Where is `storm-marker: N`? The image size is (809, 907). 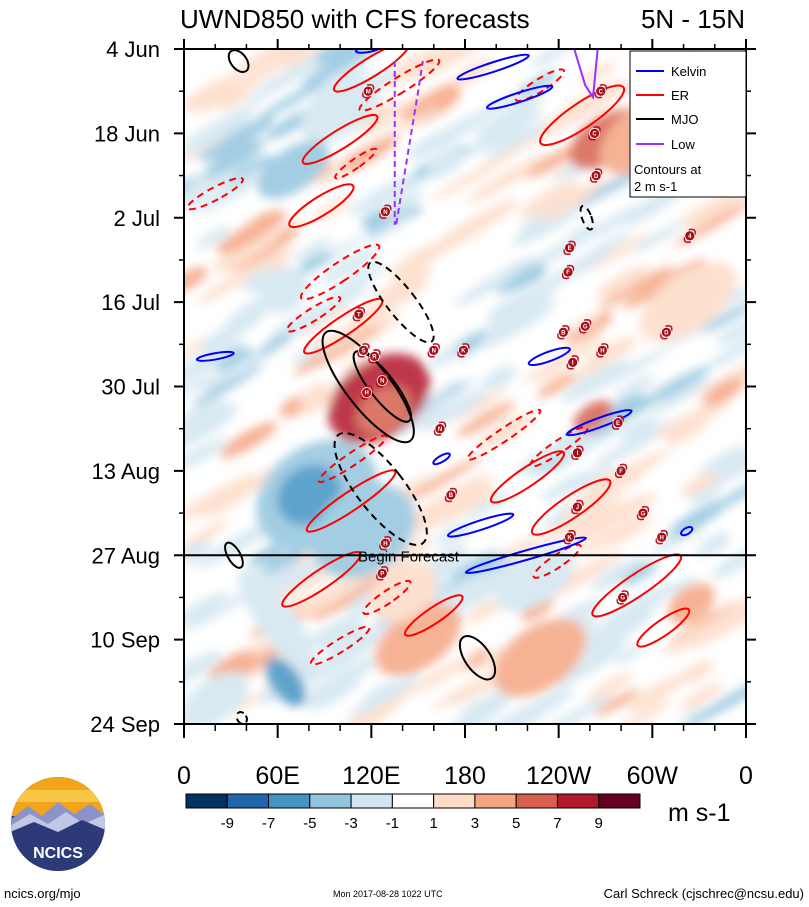 storm-marker: N is located at coordinates (433, 350).